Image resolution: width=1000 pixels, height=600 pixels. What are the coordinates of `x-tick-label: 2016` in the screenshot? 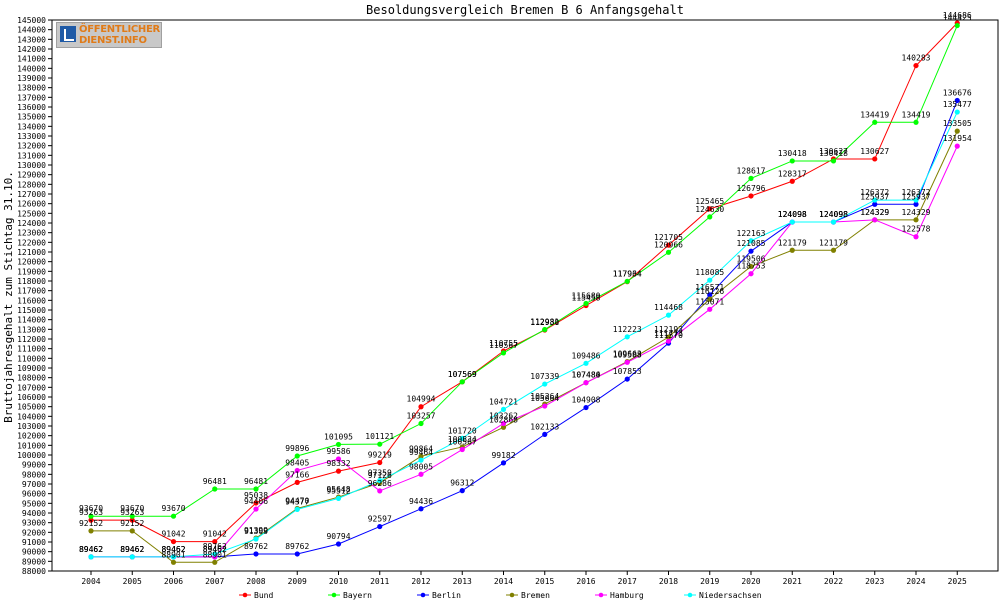 It's located at (585, 581).